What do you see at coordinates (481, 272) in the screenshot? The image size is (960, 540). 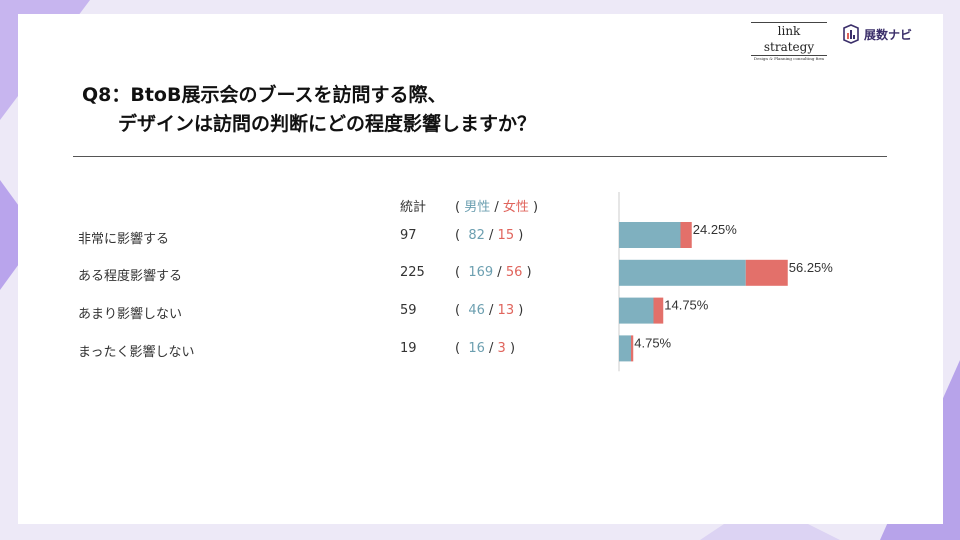 I see `male-count: 169` at bounding box center [481, 272].